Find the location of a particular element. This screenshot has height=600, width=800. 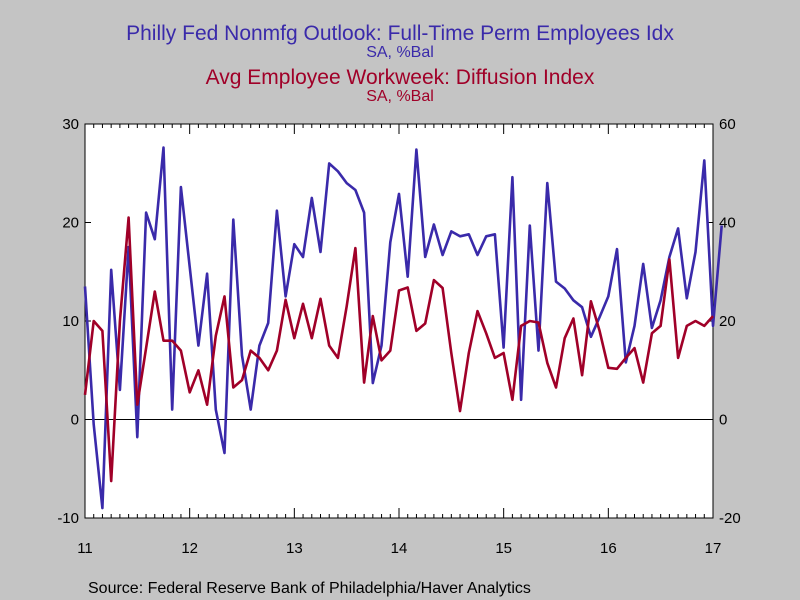

left-tick-label: 10 is located at coordinates (70, 321).